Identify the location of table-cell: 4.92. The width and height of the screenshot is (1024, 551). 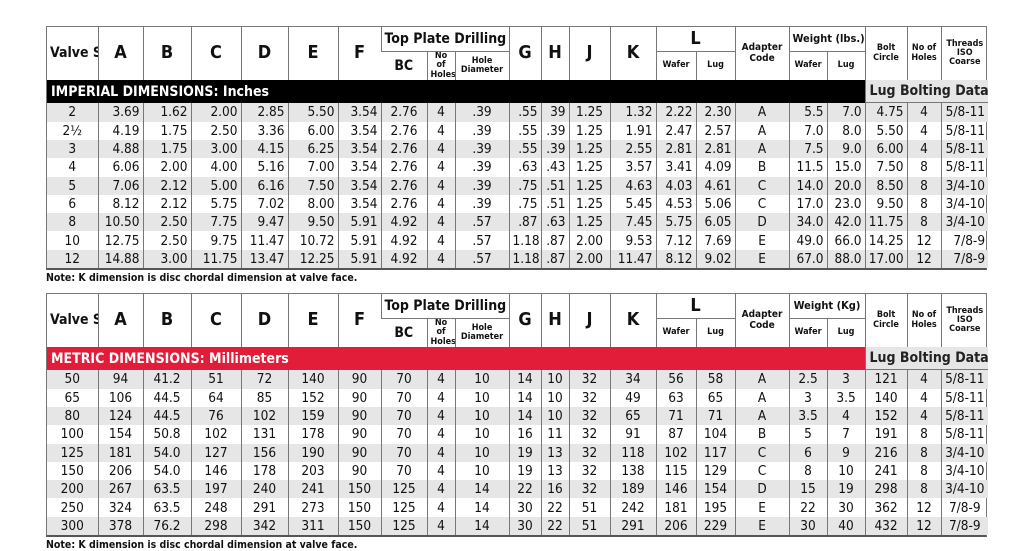
(403, 258).